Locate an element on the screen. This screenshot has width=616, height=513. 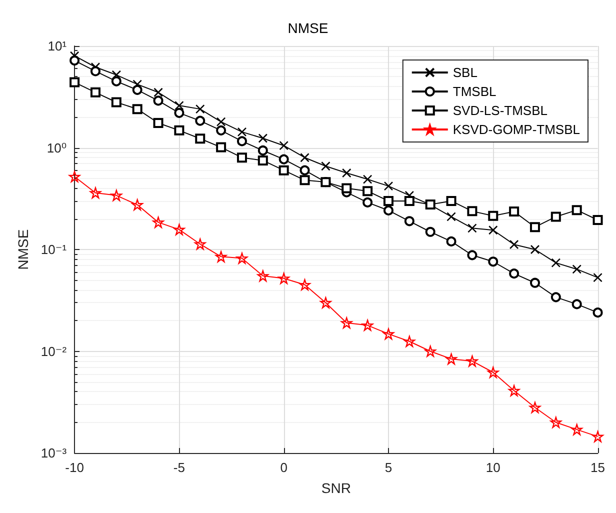
y-axis-title: NMSE is located at coordinates (23, 249).